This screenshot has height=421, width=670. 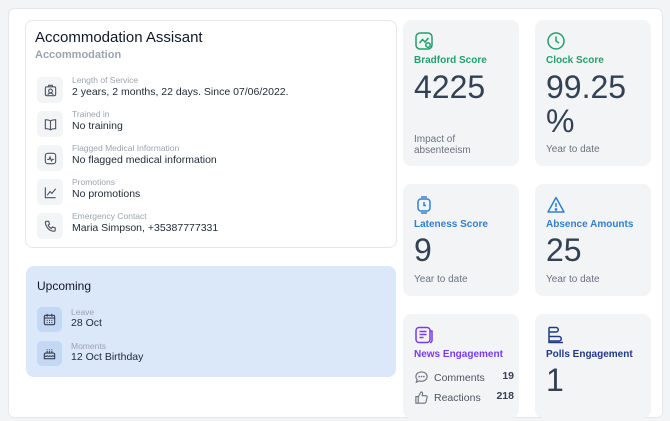 I want to click on clock-icon, so click(x=556, y=41).